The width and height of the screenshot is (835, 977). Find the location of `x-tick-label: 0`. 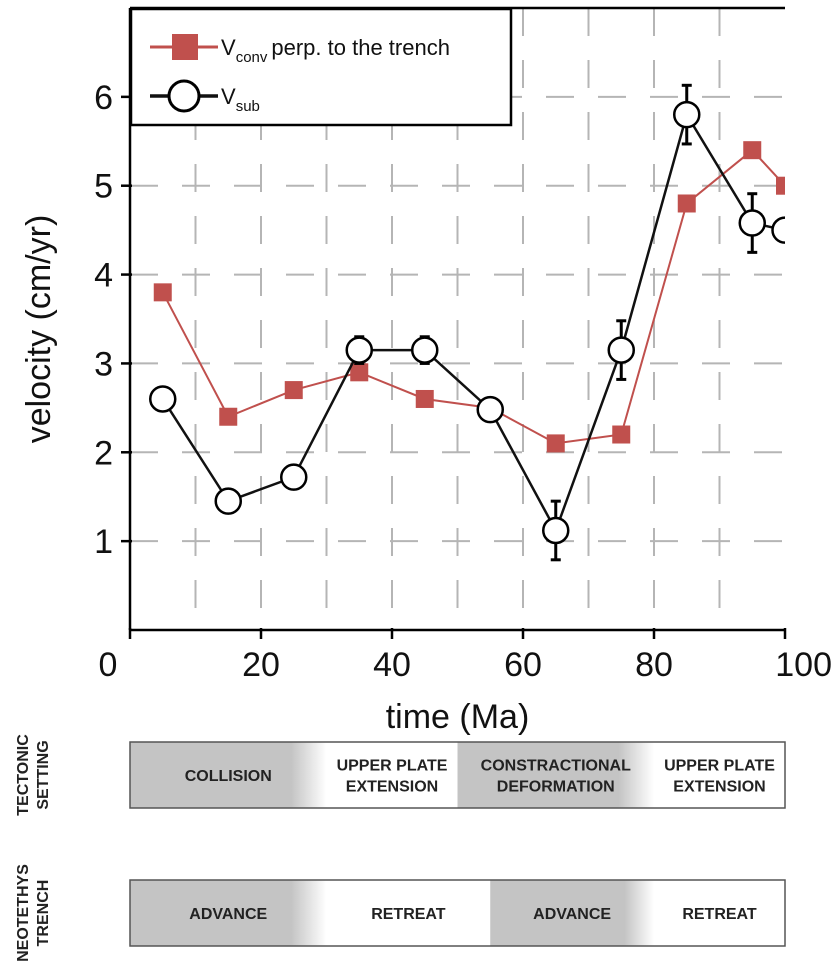

x-tick-label: 0 is located at coordinates (108, 665).